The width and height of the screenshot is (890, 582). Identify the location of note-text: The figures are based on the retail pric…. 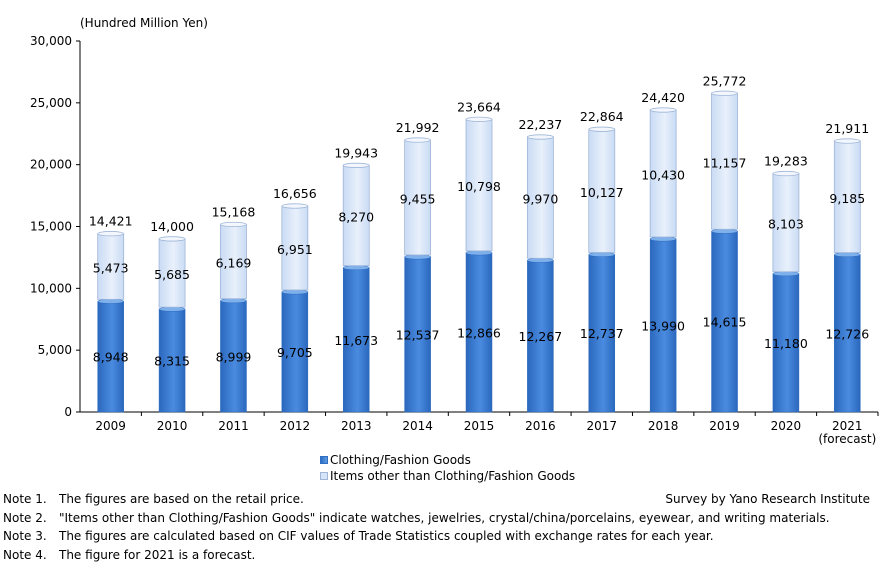
(181, 499).